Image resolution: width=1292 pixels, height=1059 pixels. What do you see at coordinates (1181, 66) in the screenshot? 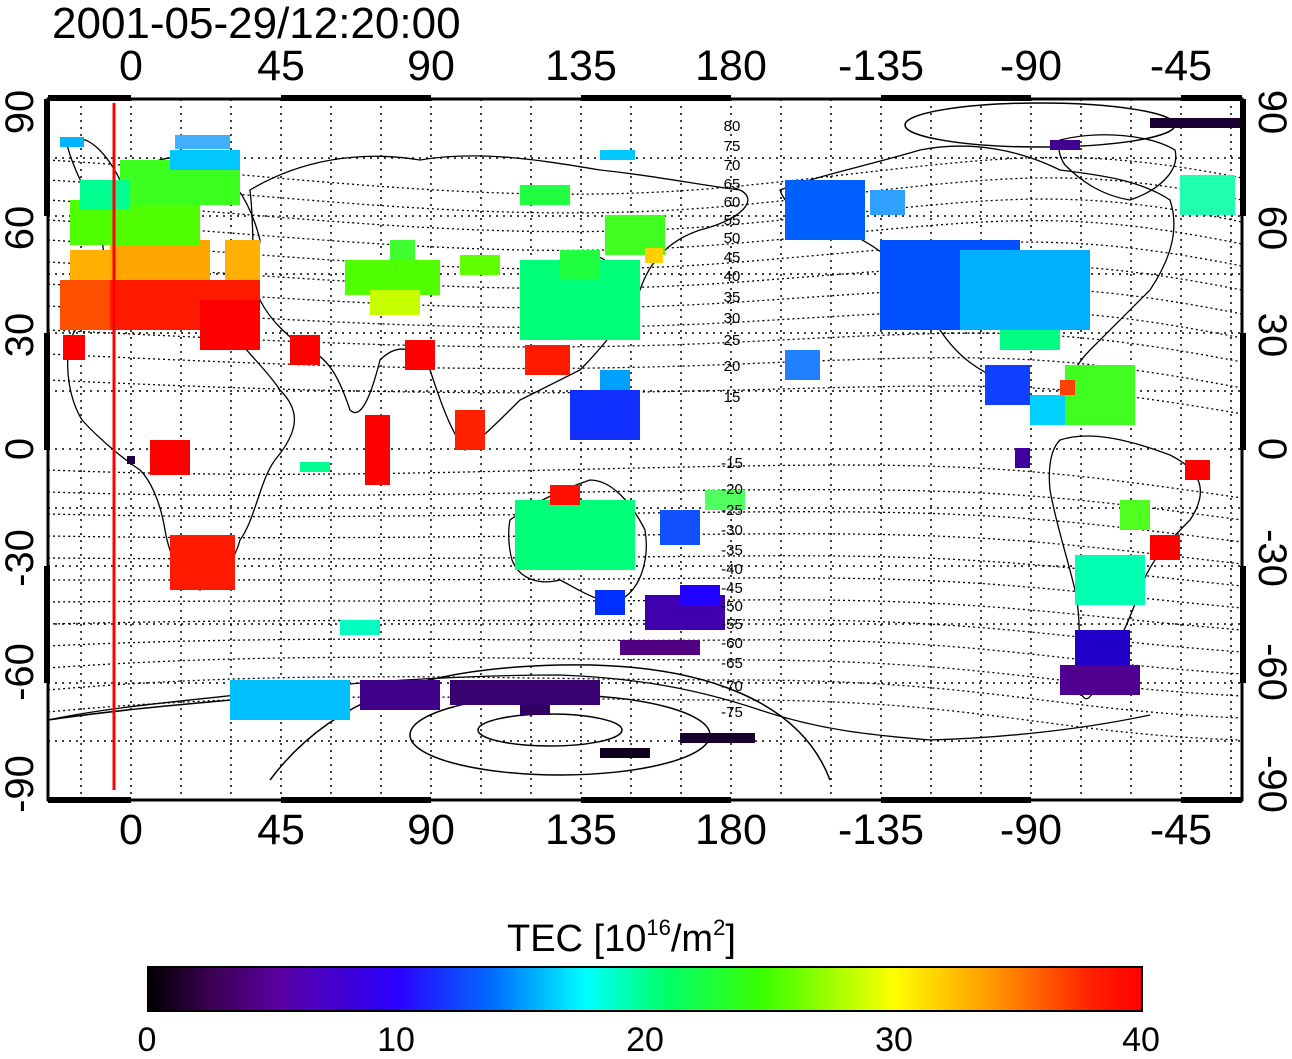
I see `top-lon-tick: -45` at bounding box center [1181, 66].